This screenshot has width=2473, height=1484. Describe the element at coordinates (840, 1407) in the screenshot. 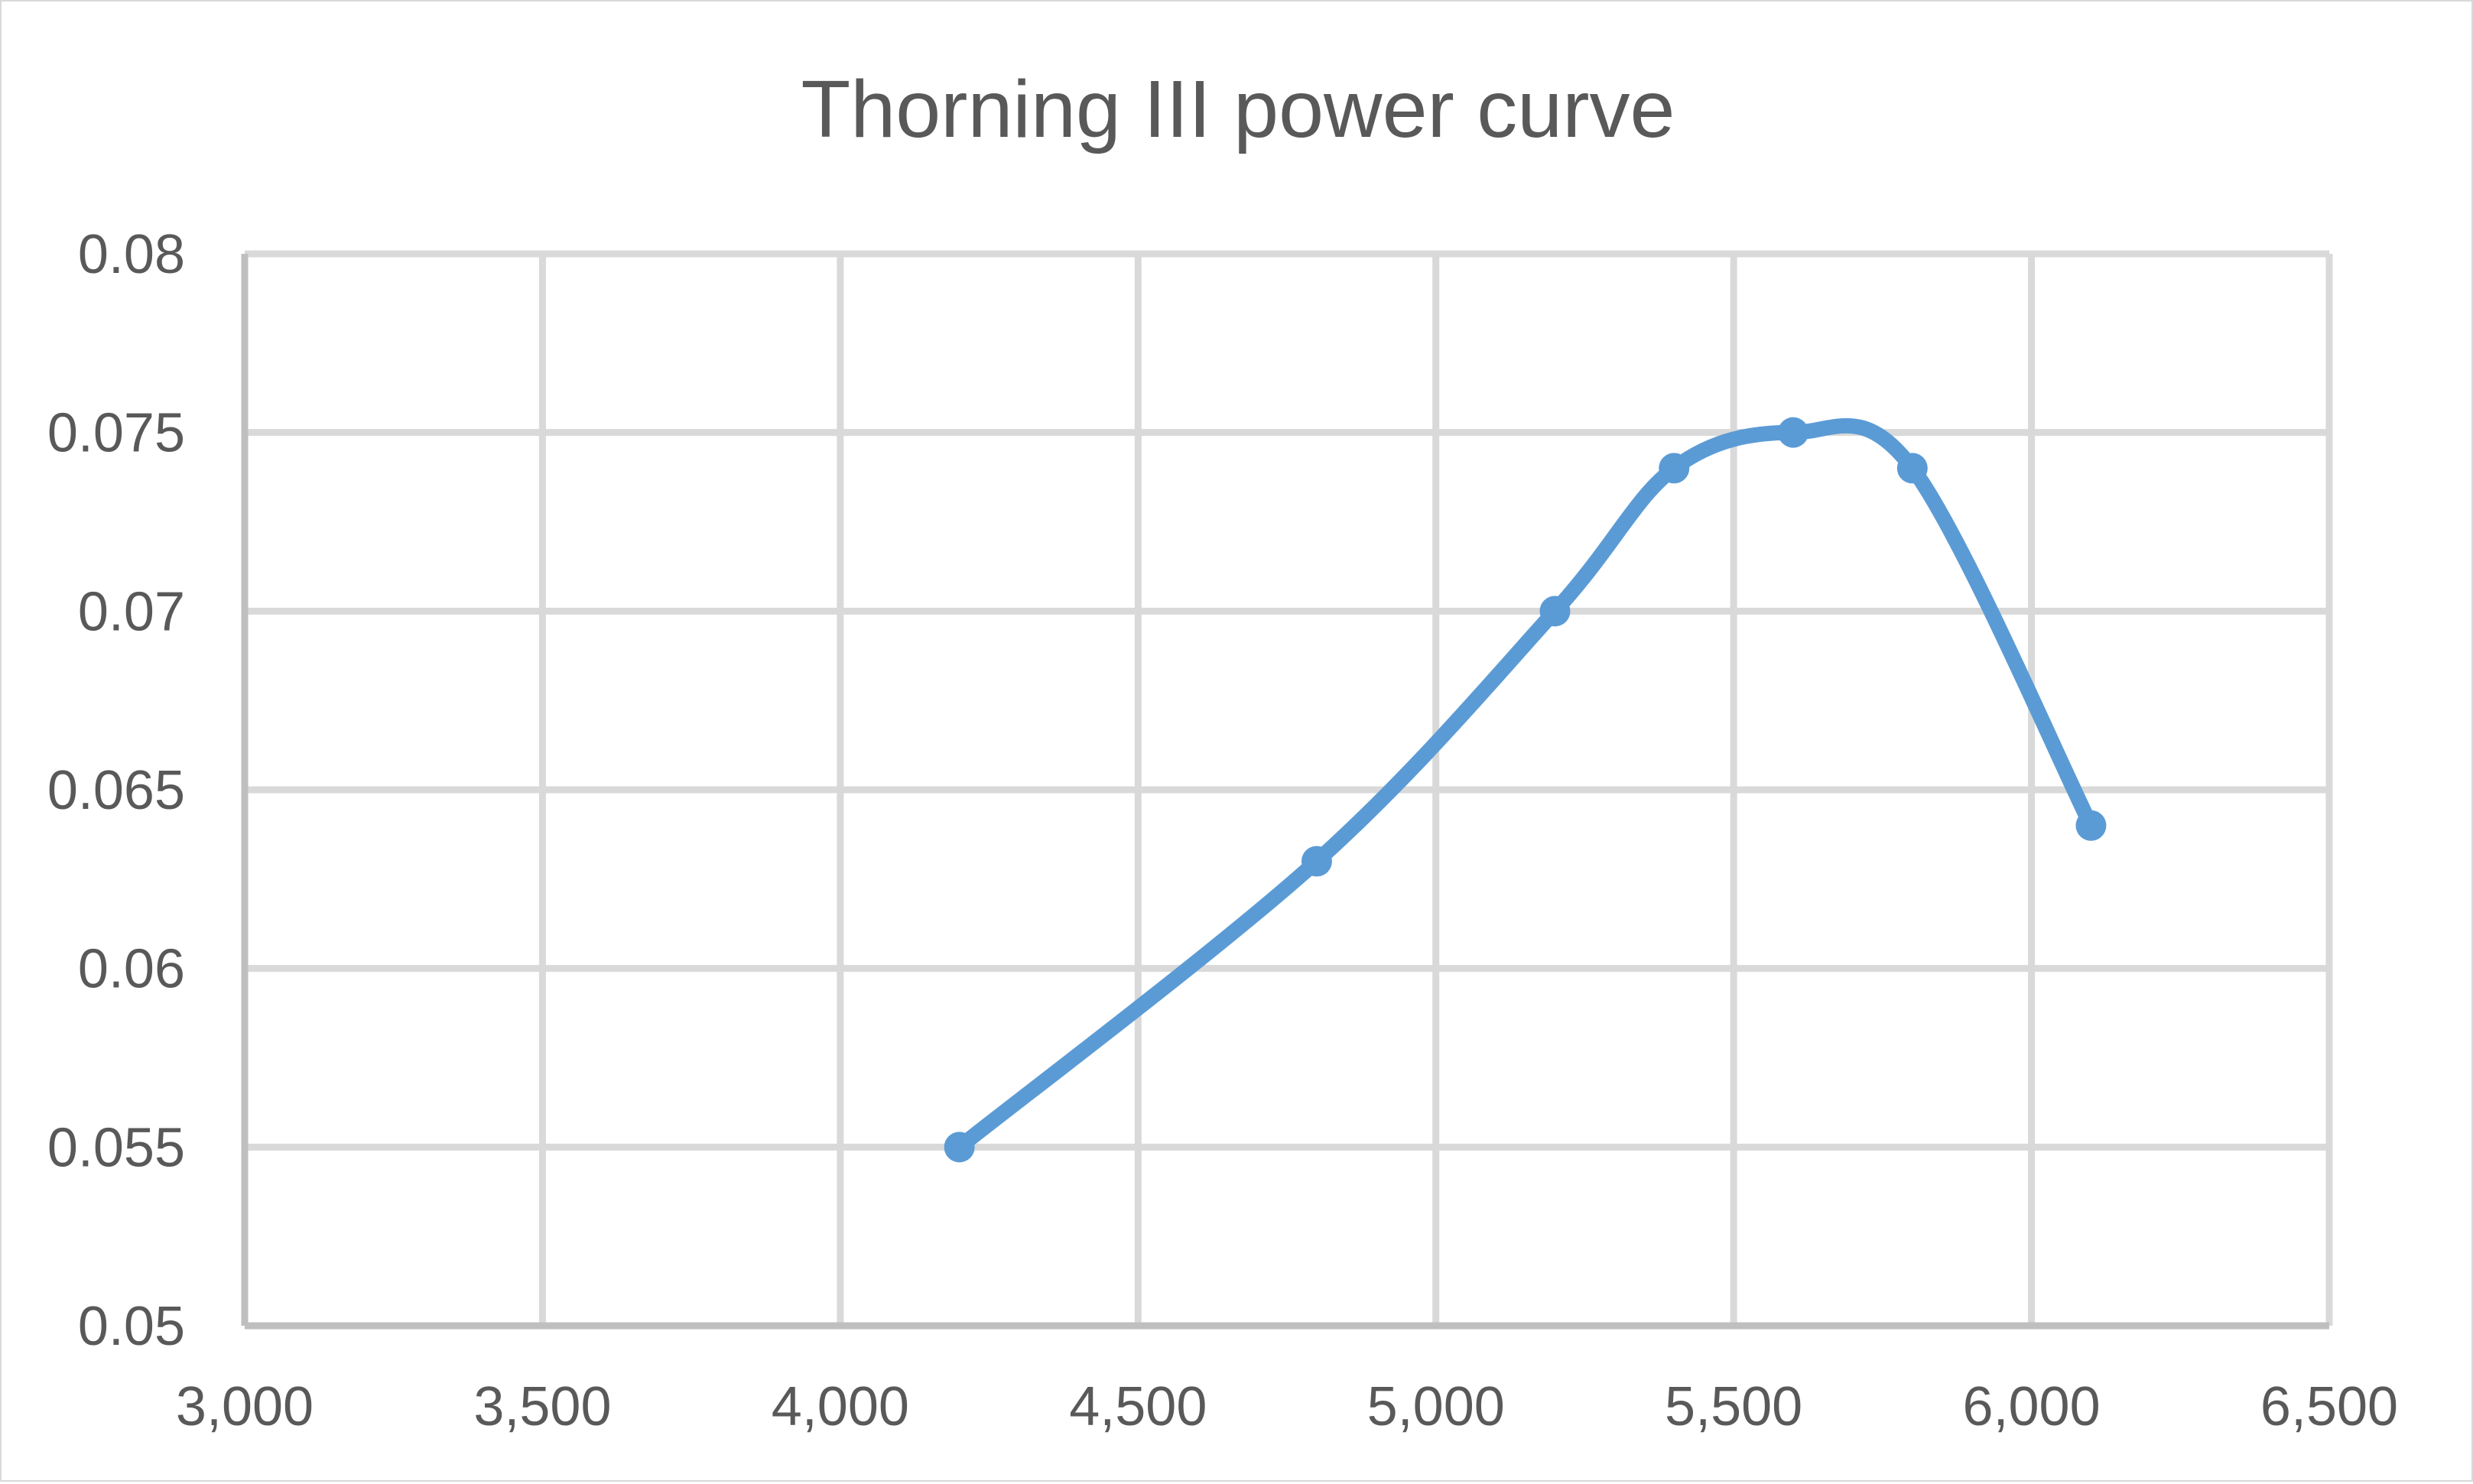

I see `x-tick-label: 4,000` at that location.